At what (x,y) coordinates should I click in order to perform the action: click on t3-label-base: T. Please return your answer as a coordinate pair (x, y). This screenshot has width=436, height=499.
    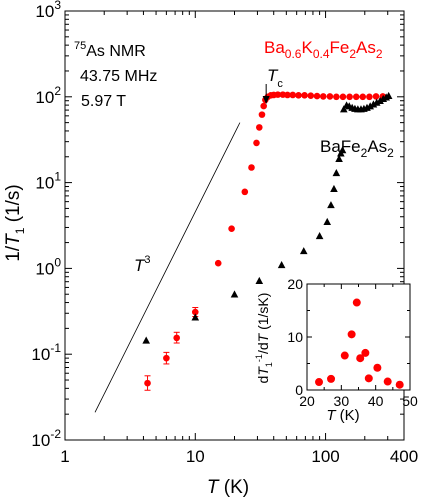
    Looking at the image, I should click on (140, 265).